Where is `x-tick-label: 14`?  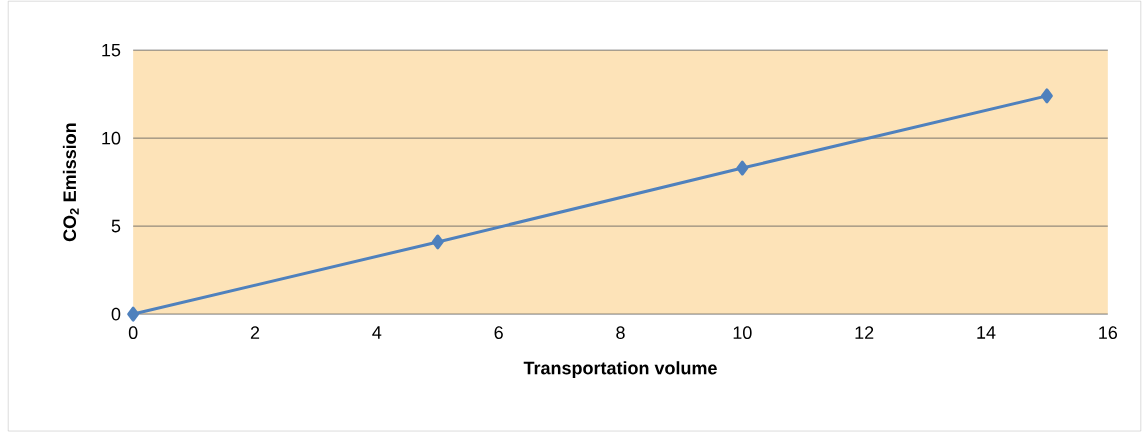
x-tick-label: 14 is located at coordinates (986, 332).